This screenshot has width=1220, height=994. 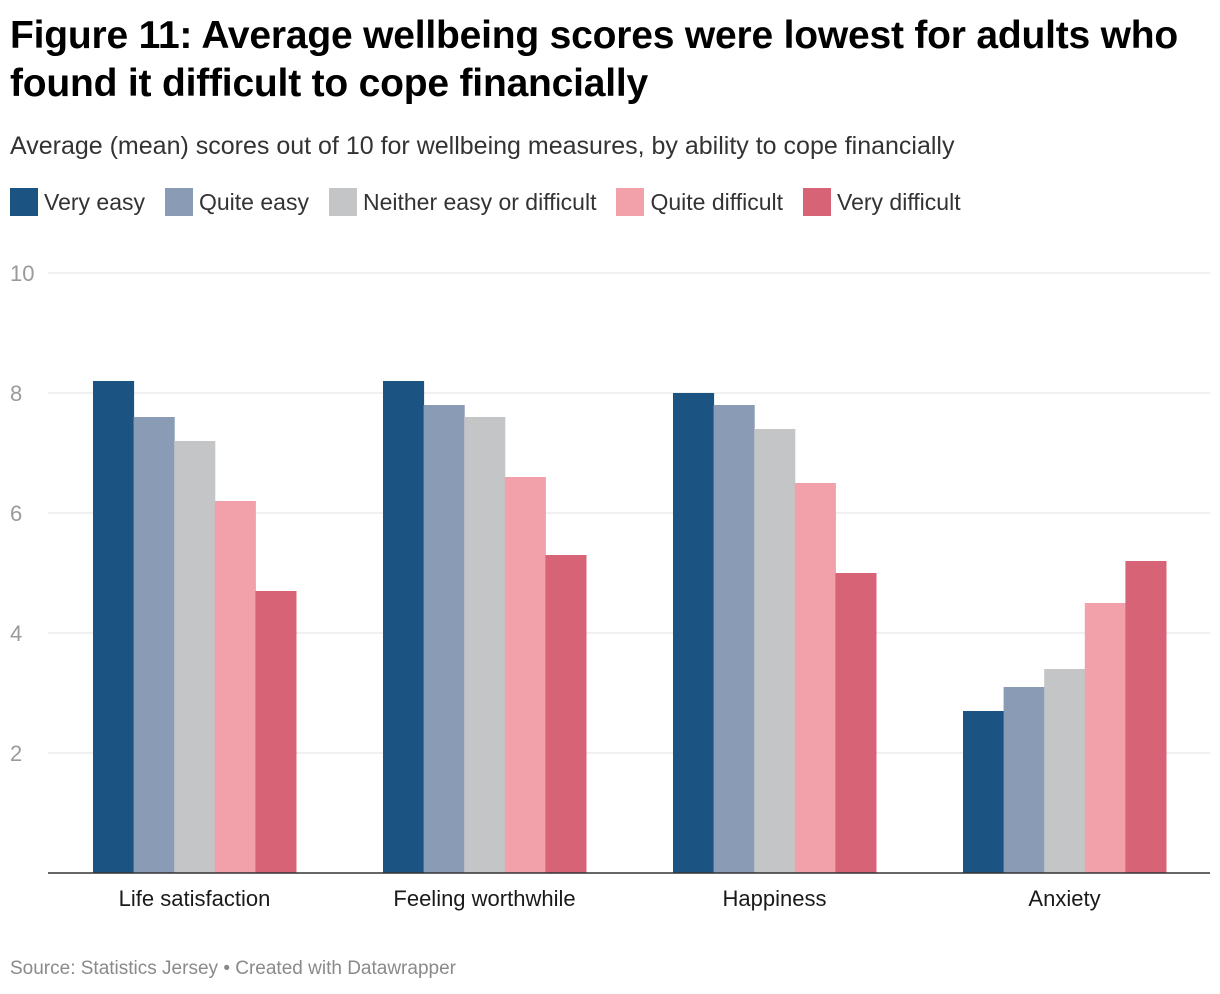 I want to click on x-tick-label: Feeling worthwhile, so click(x=484, y=898).